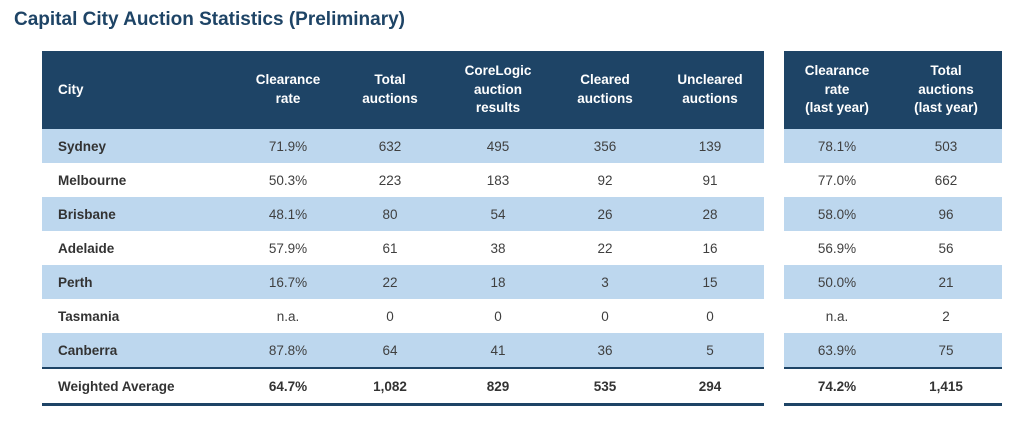 This screenshot has height=431, width=1018. Describe the element at coordinates (893, 248) in the screenshot. I see `table-row: 56.9% 56` at that location.